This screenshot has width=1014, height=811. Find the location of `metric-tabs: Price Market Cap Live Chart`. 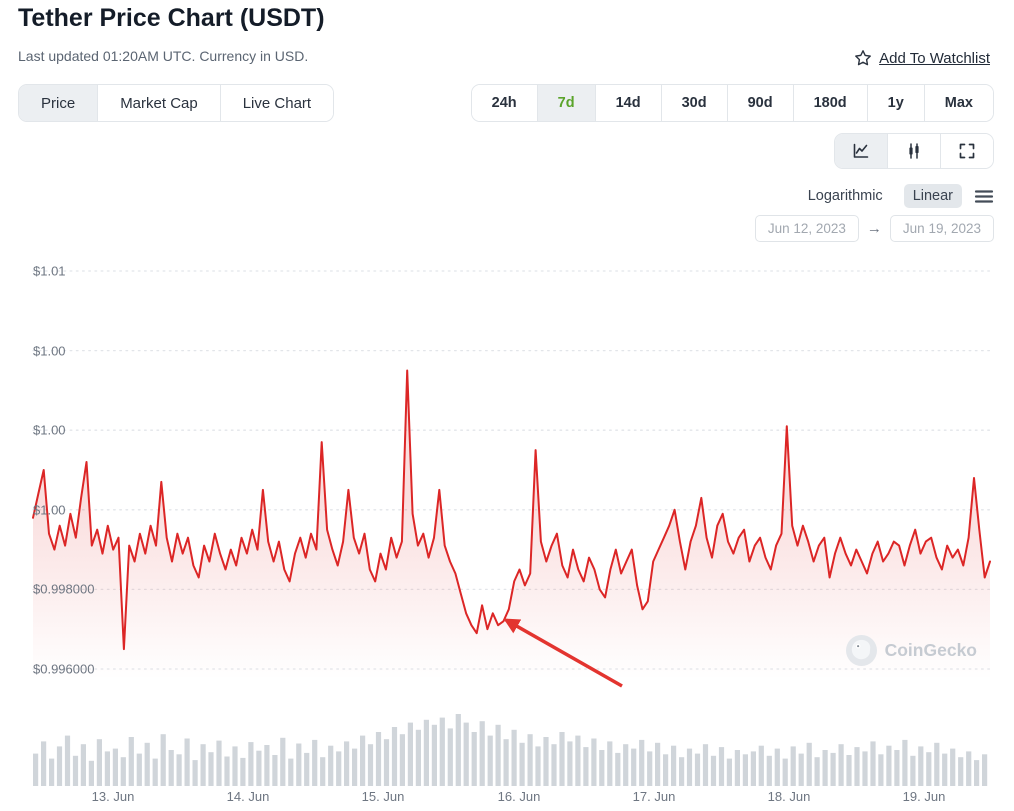

metric-tabs: Price Market Cap Live Chart is located at coordinates (176, 103).